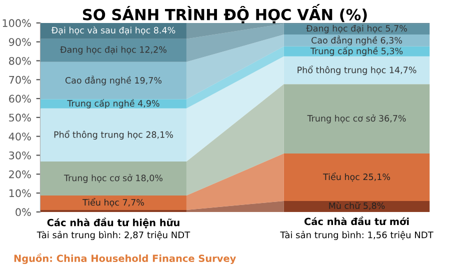 The width and height of the screenshot is (450, 270). I want to click on y-tick-label: 30%, so click(20, 155).